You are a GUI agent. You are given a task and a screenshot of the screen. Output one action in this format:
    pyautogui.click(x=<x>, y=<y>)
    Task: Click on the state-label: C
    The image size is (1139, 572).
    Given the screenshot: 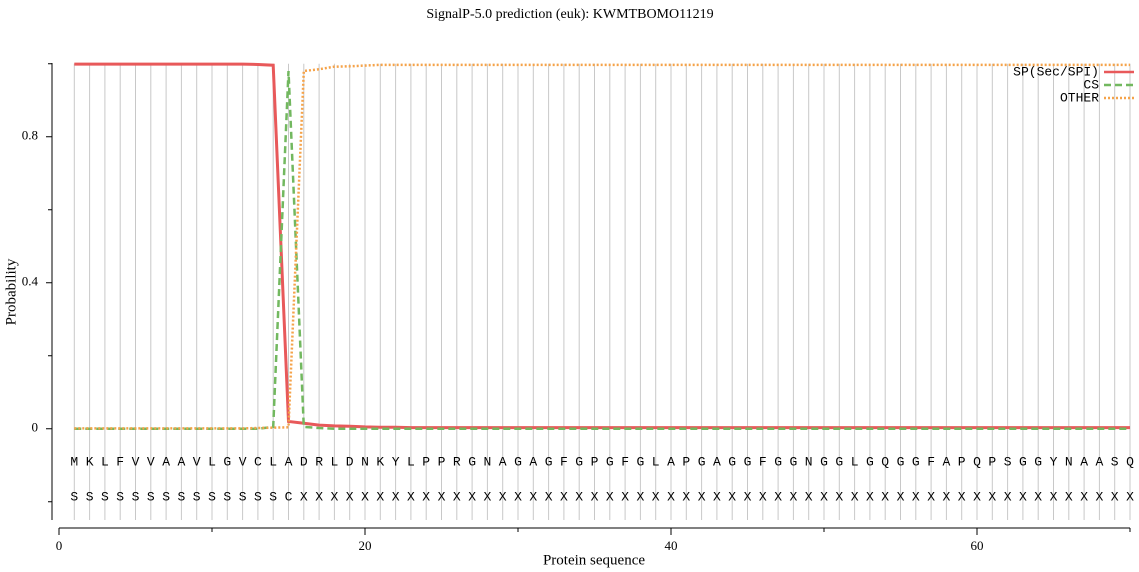 What is the action you would take?
    pyautogui.click(x=289, y=496)
    